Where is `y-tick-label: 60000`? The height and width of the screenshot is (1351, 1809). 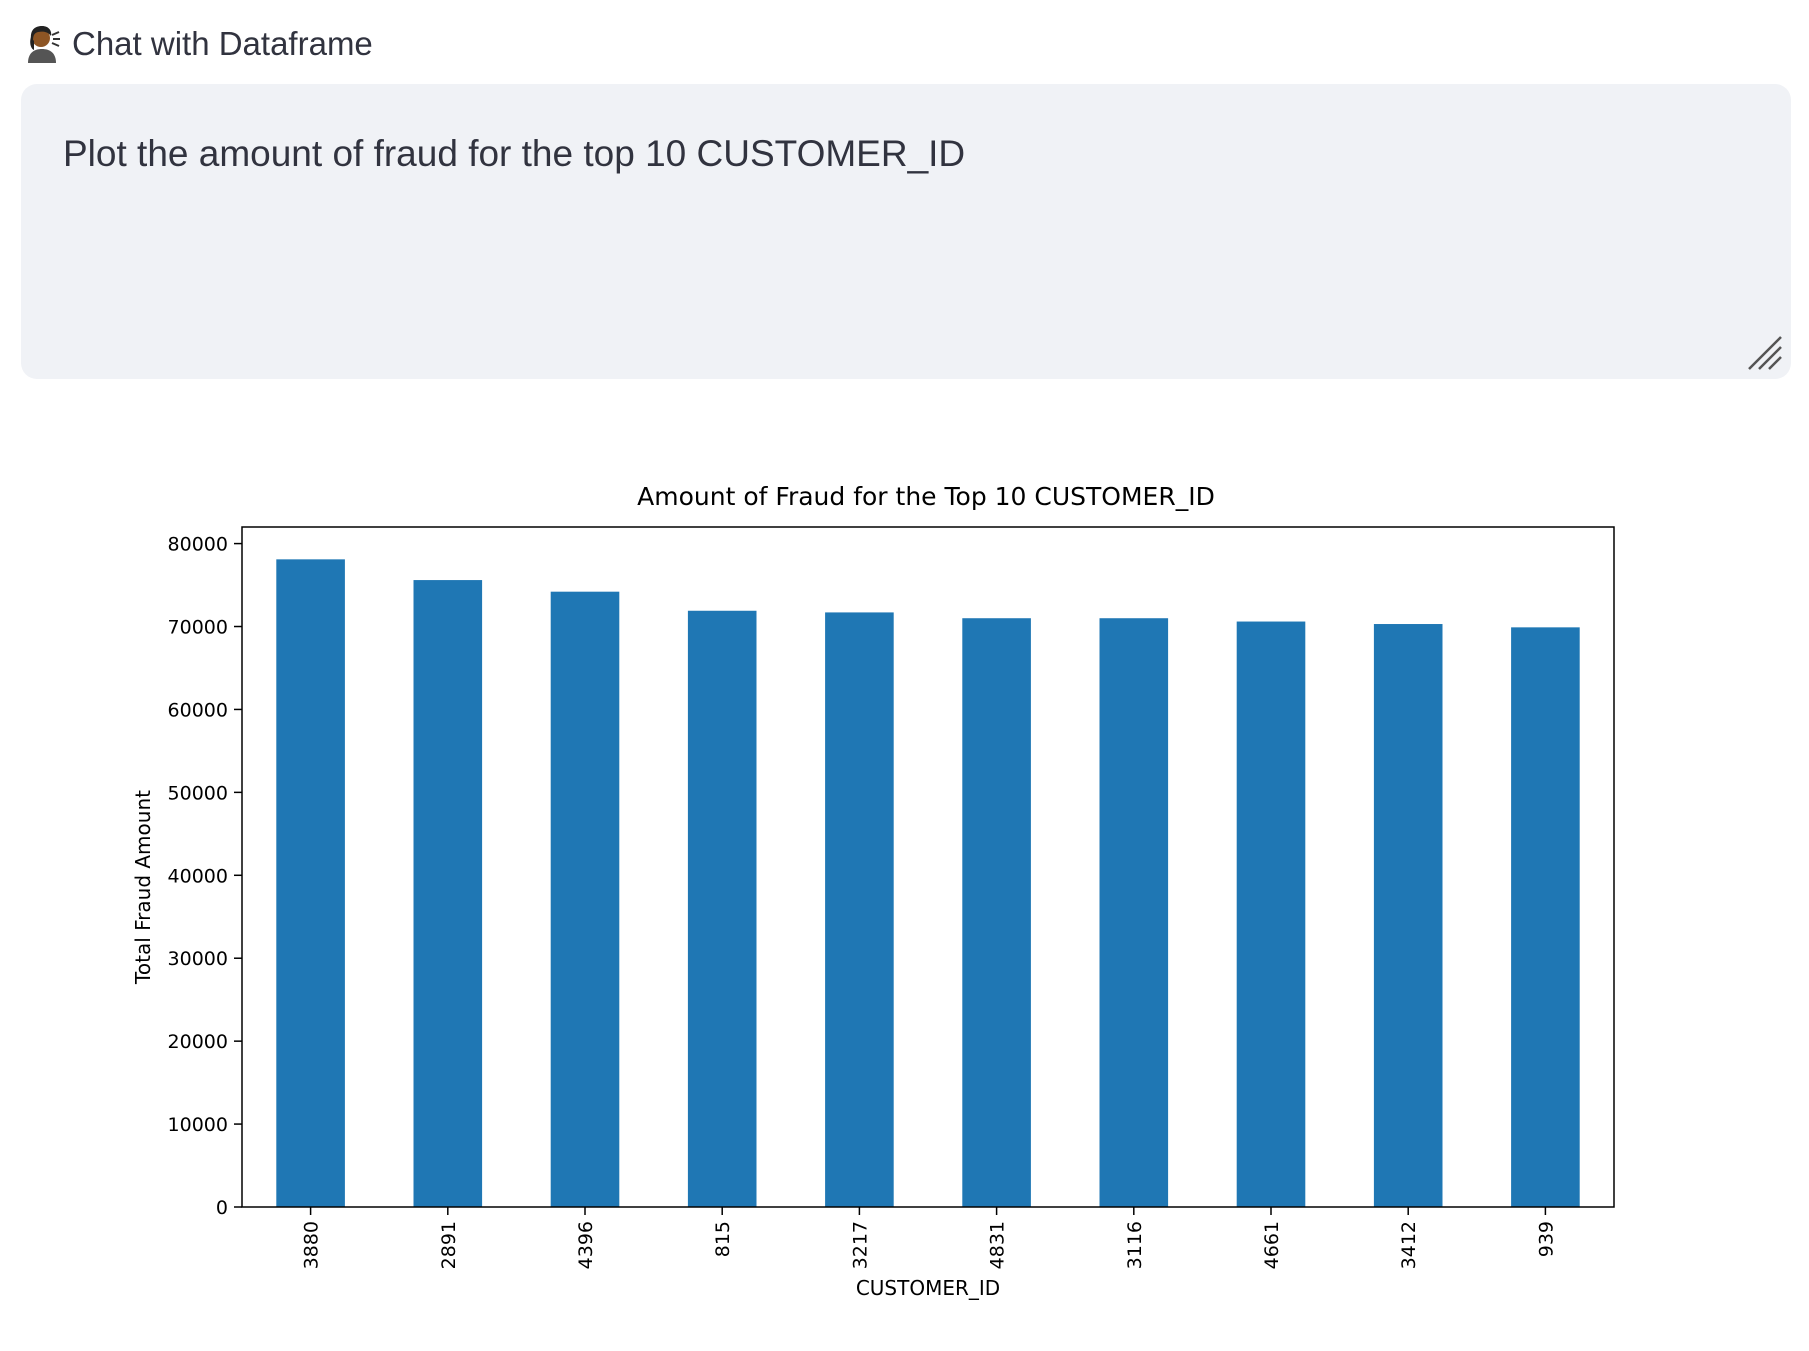
y-tick-label: 60000 is located at coordinates (198, 710).